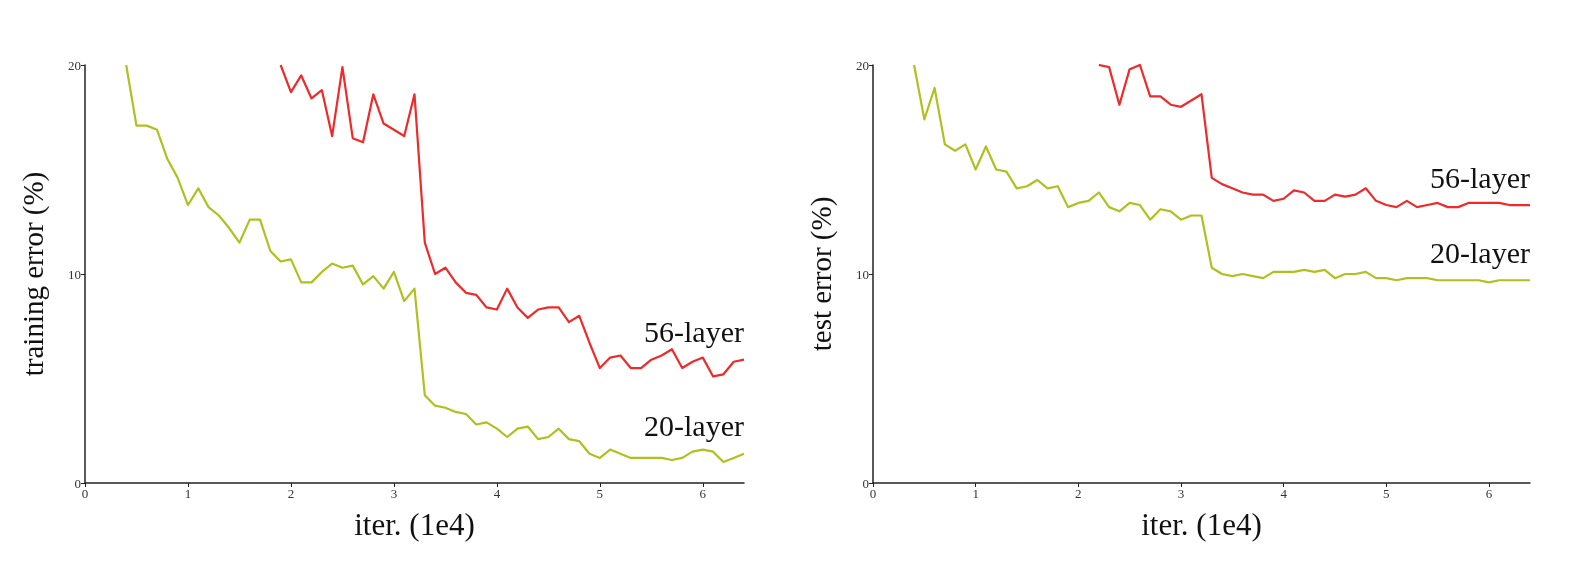 Image resolution: width=1572 pixels, height=566 pixels. Describe the element at coordinates (33, 274) in the screenshot. I see `y-axis-title: training error (%)` at that location.